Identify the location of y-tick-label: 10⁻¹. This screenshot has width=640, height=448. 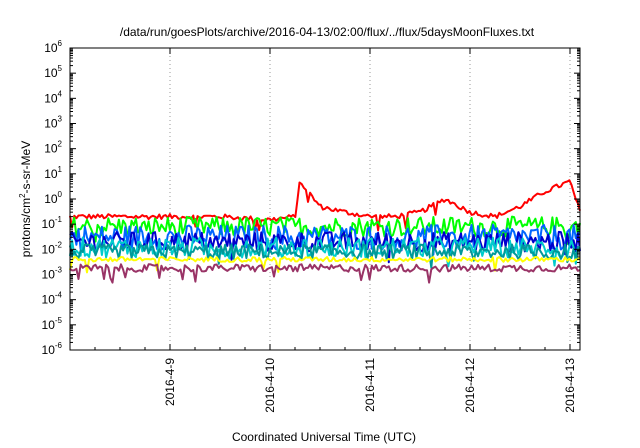
(52, 223).